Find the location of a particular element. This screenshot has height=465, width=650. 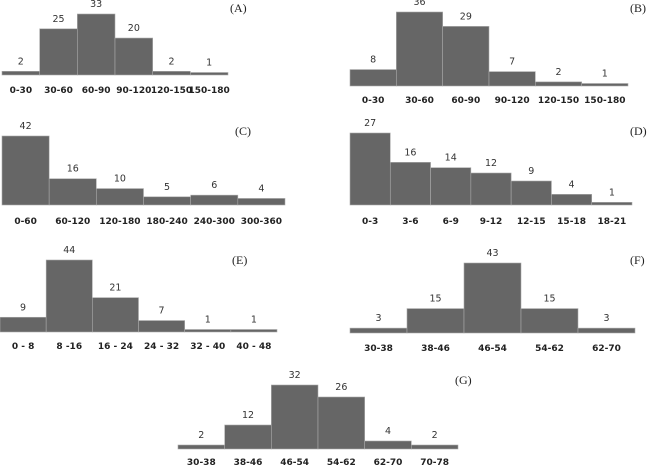

x-tick-label: 62-70 is located at coordinates (388, 461).